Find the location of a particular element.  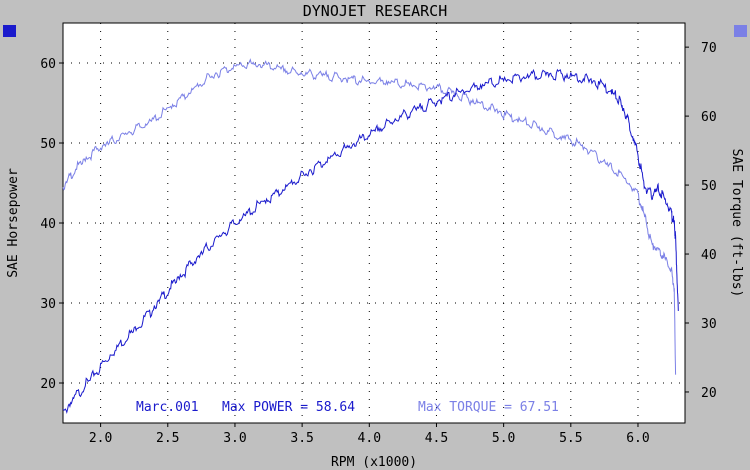

right-y-tick-label: 30 is located at coordinates (709, 324).